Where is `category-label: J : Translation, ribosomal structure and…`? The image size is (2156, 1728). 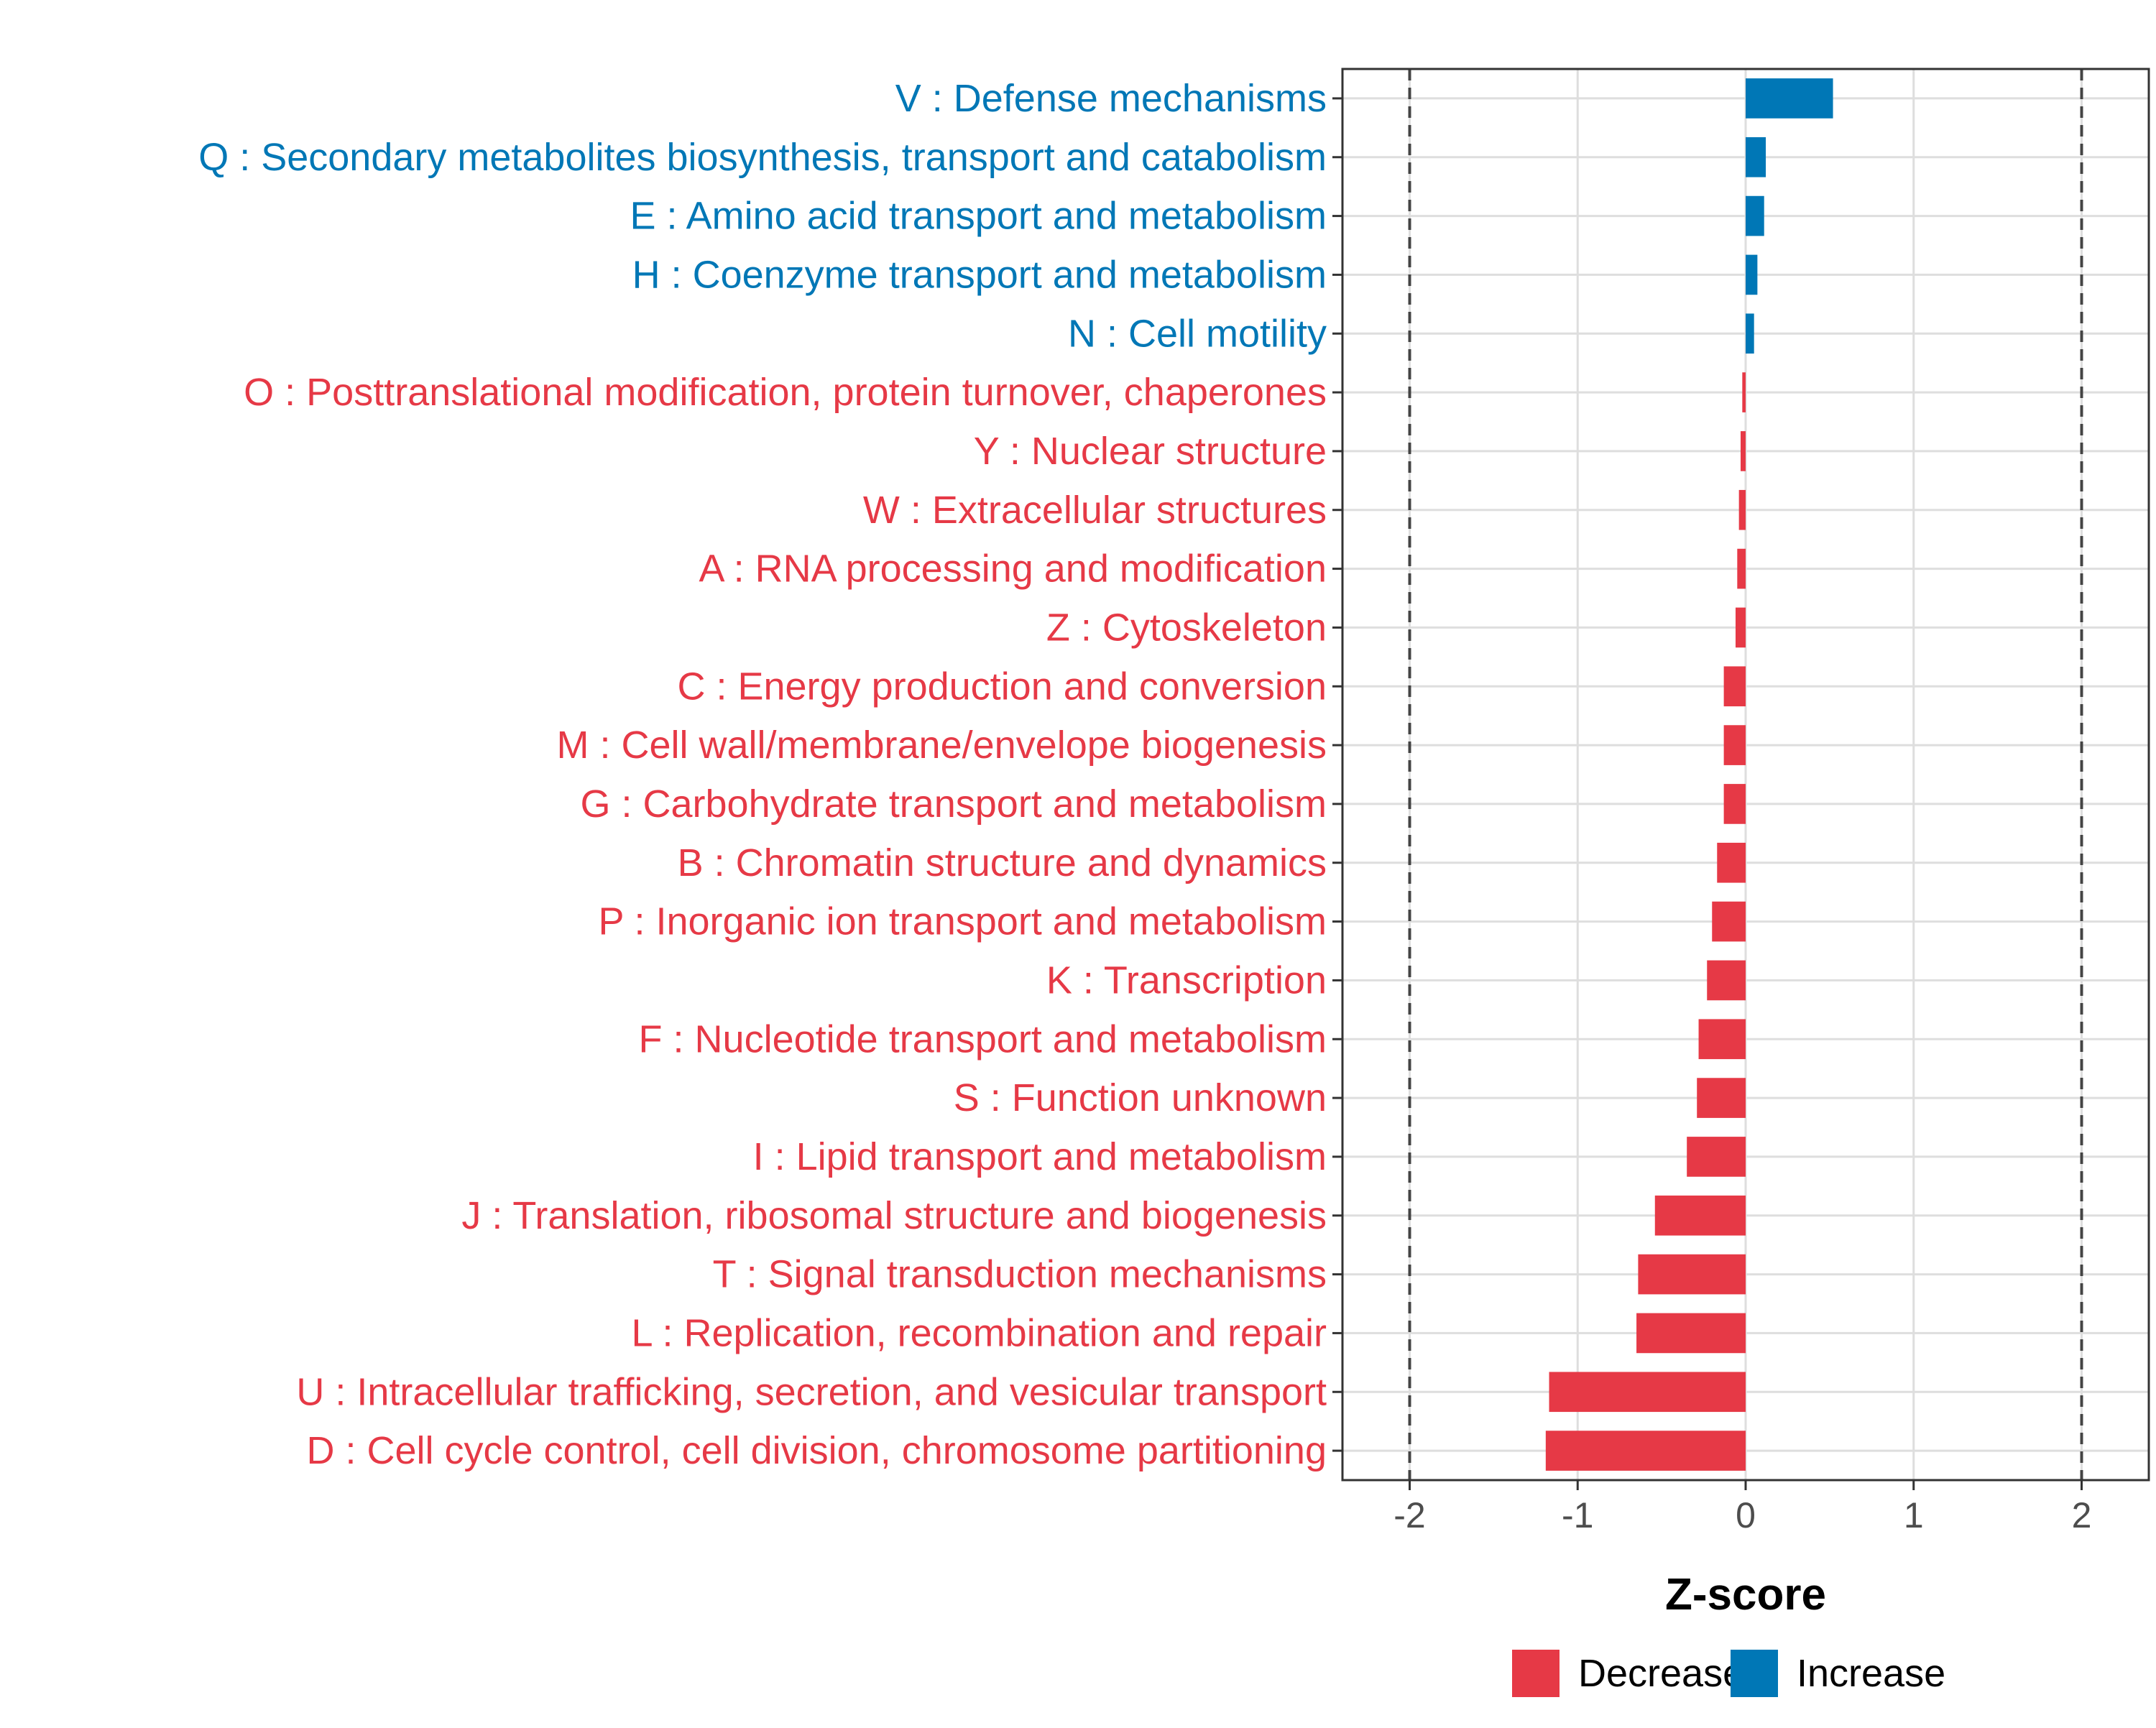 category-label: J : Translation, ribosomal structure and… is located at coordinates (894, 1215).